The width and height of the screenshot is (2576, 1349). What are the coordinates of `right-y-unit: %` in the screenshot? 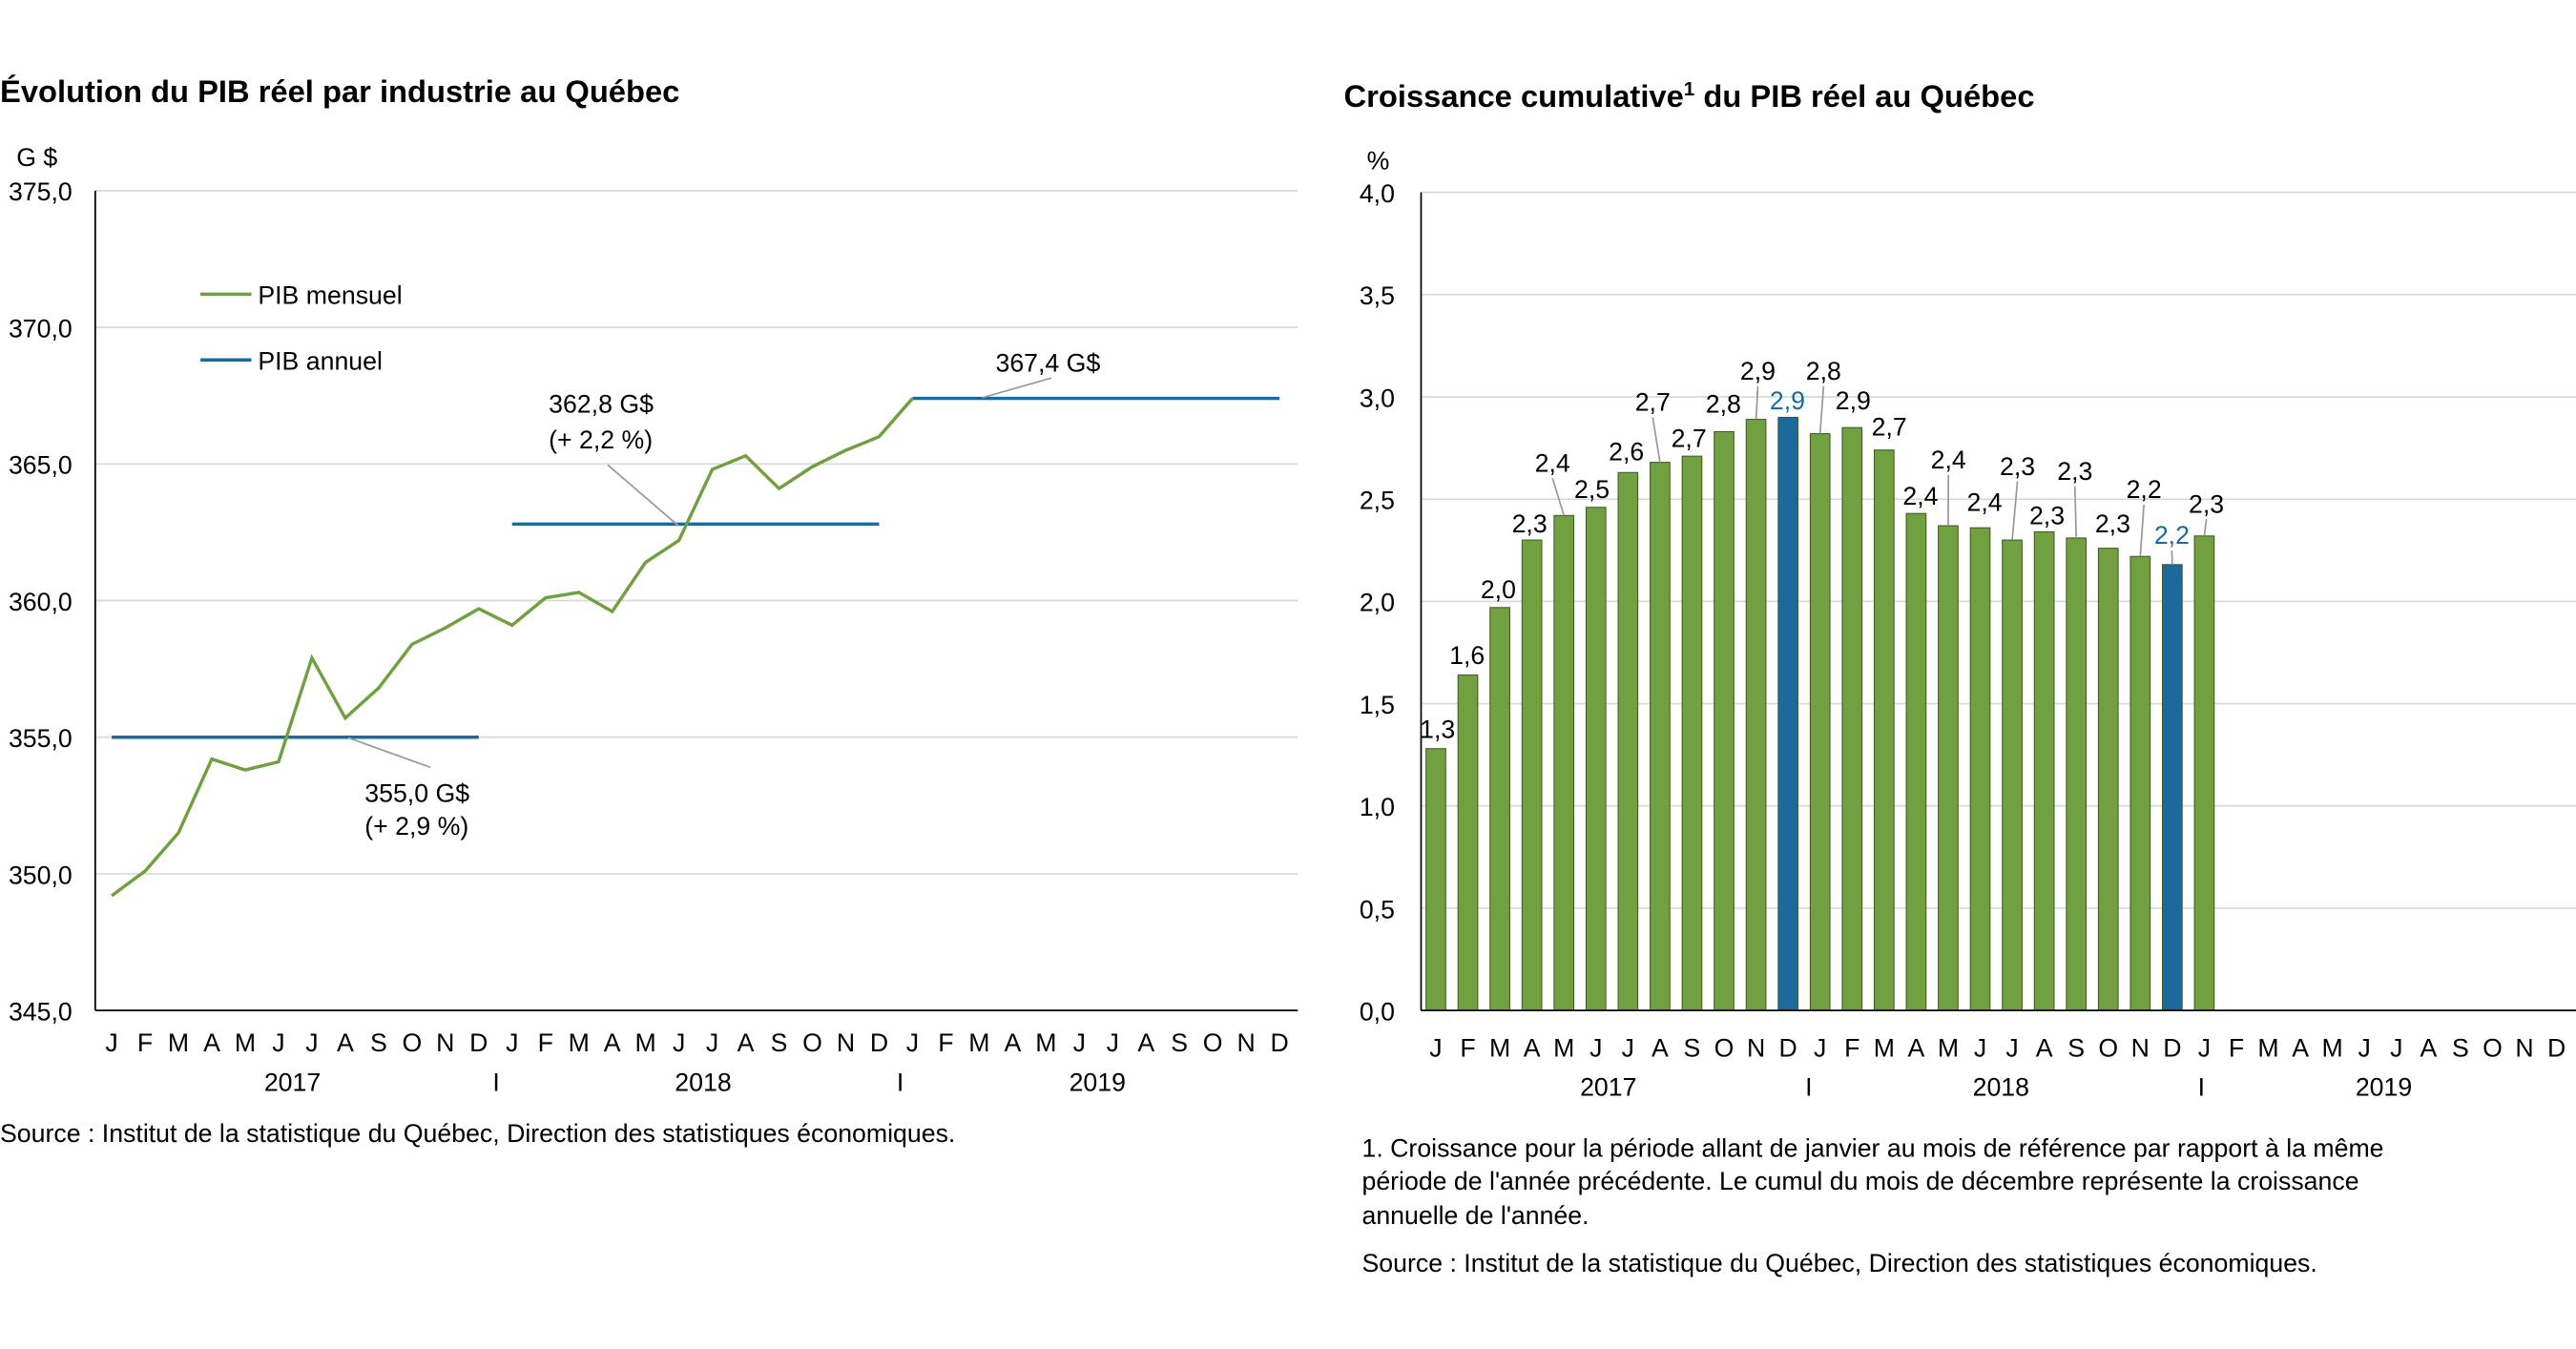 It's located at (1378, 161).